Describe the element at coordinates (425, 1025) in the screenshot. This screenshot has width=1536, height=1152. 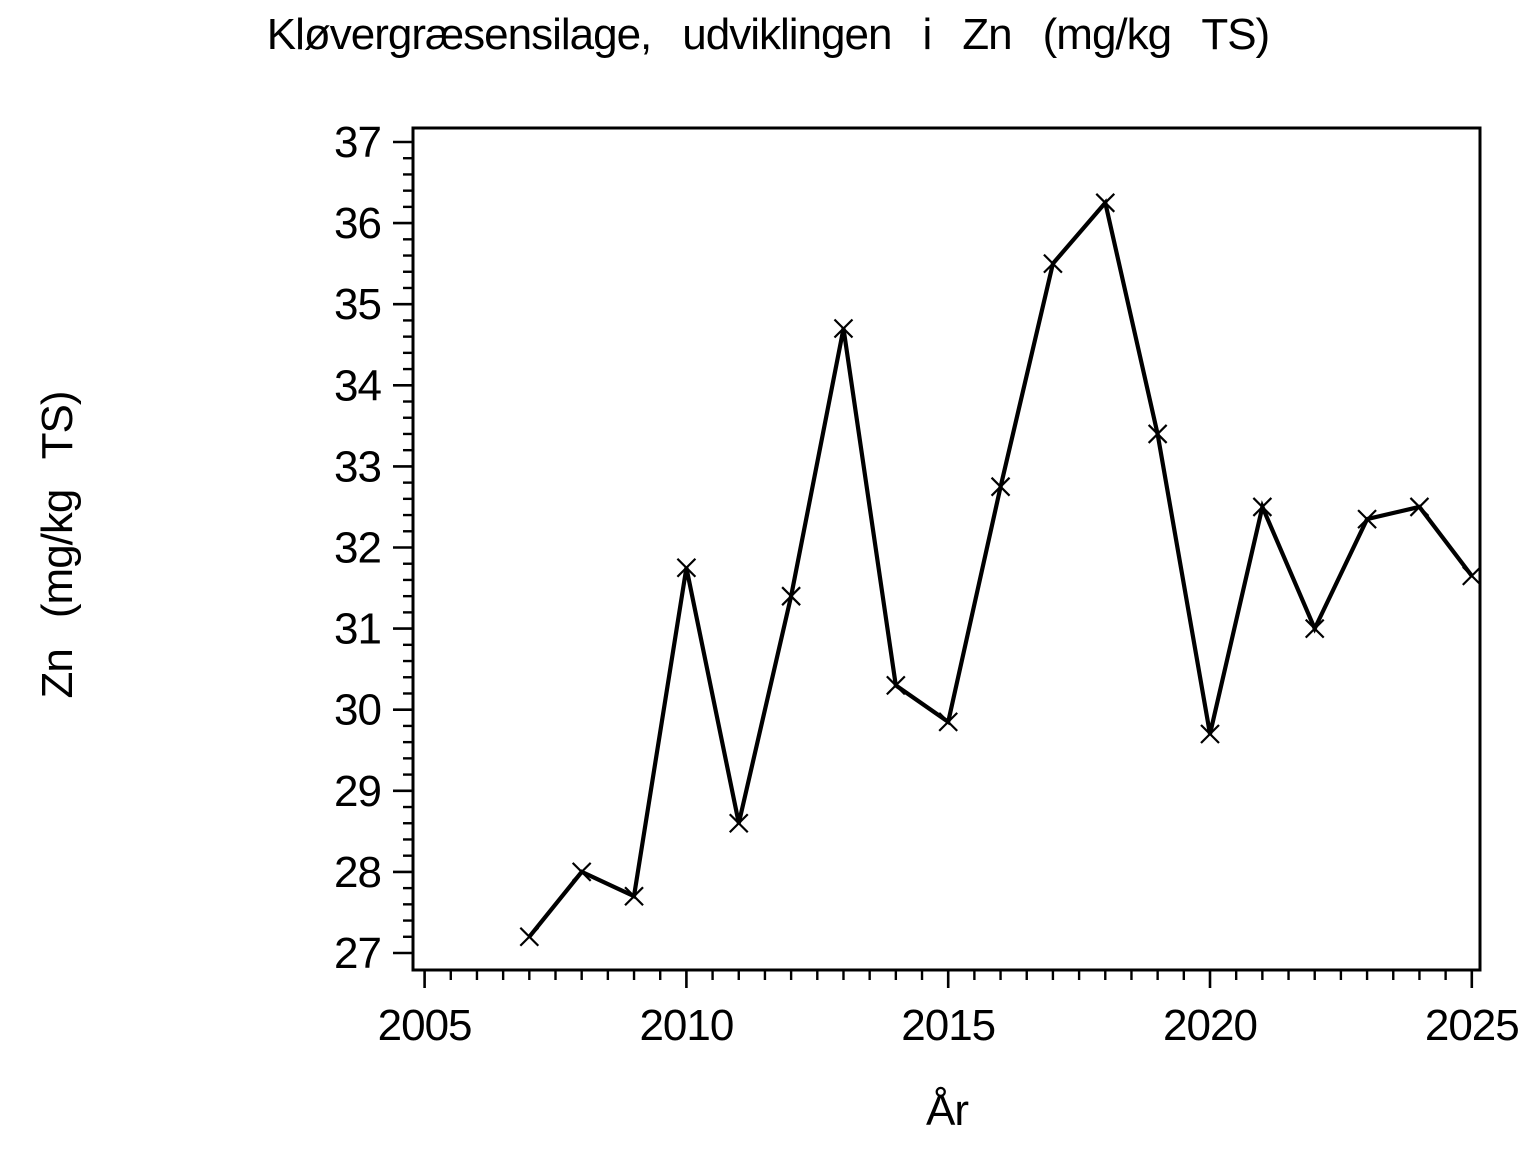
I see `x-tick-label: 2005` at that location.